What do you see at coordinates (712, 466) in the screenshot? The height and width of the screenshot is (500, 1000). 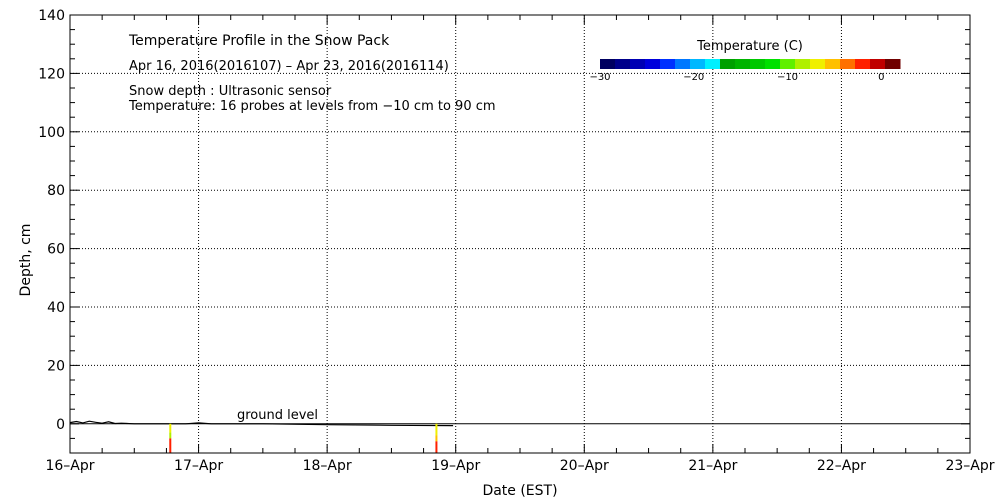 I see `x-tick-label: 21–Apr` at bounding box center [712, 466].